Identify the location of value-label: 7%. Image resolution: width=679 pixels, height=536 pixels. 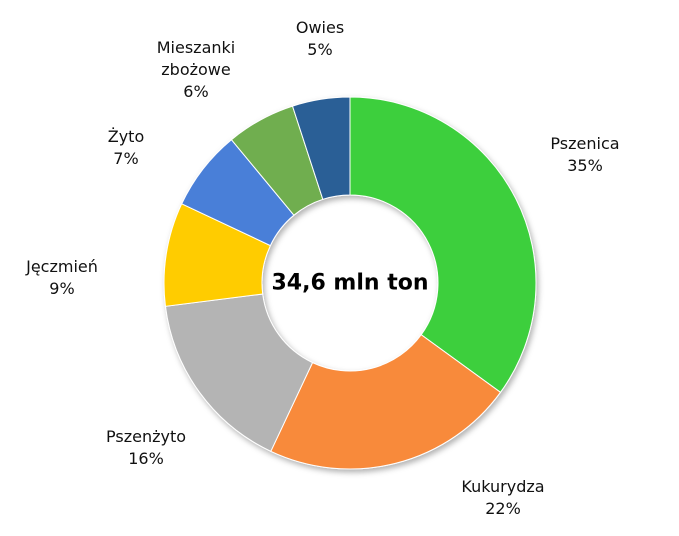
(126, 158).